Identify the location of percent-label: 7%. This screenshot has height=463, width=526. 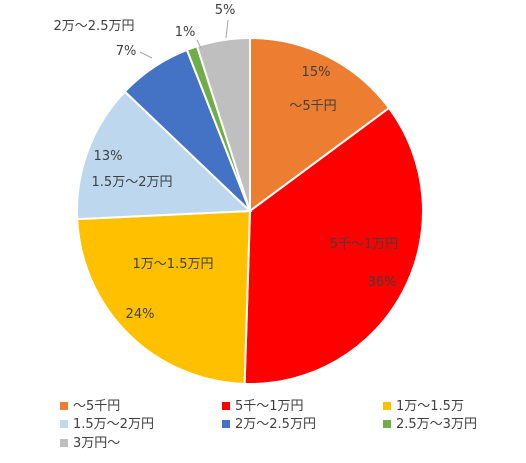
(126, 51).